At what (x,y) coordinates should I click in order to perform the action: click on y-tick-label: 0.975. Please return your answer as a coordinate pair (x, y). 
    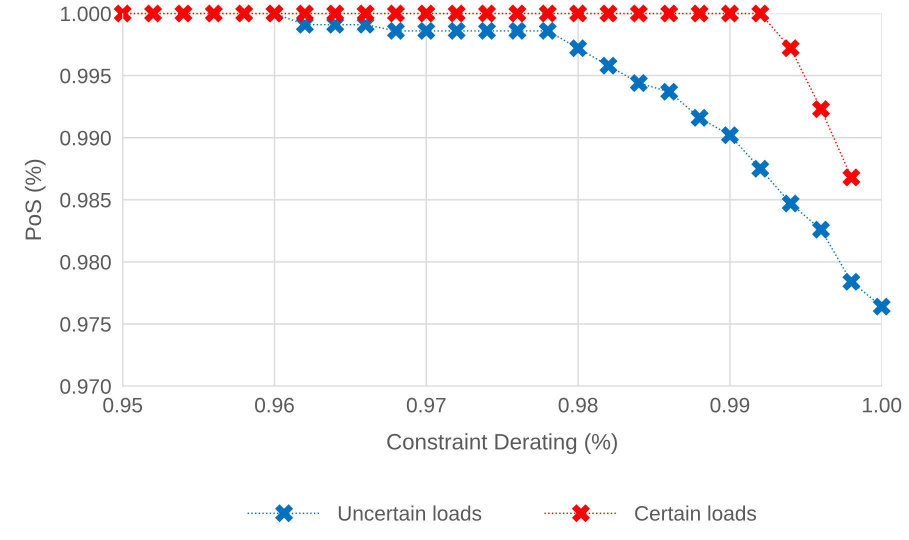
    Looking at the image, I should click on (85, 324).